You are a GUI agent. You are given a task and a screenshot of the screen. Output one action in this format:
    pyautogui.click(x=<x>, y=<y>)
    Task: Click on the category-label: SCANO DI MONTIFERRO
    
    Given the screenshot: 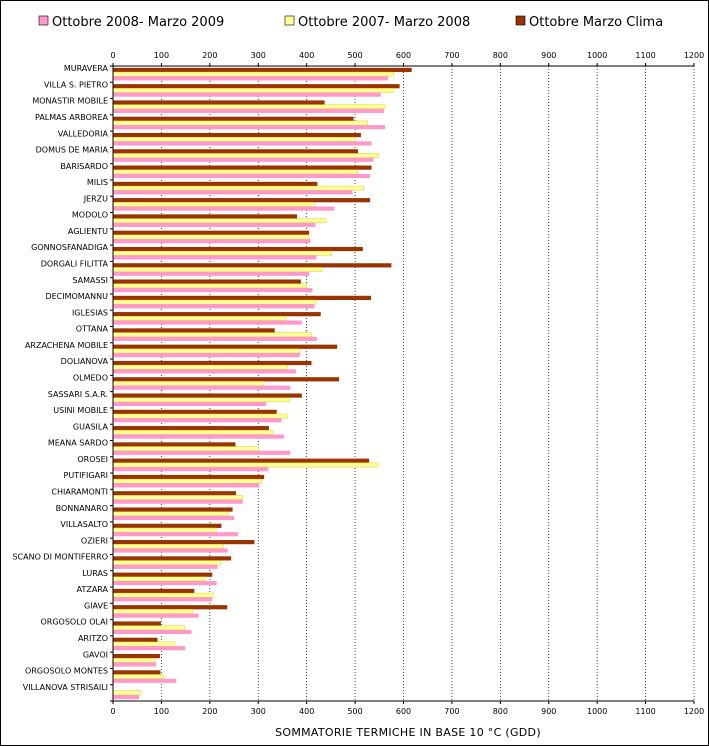 What is the action you would take?
    pyautogui.click(x=60, y=557)
    